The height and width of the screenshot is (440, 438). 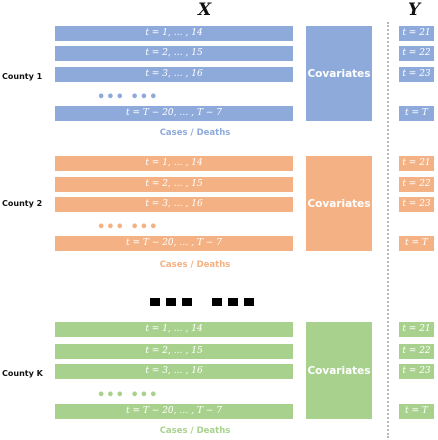 What do you see at coordinates (22, 203) in the screenshot?
I see `county-label: County 2` at bounding box center [22, 203].